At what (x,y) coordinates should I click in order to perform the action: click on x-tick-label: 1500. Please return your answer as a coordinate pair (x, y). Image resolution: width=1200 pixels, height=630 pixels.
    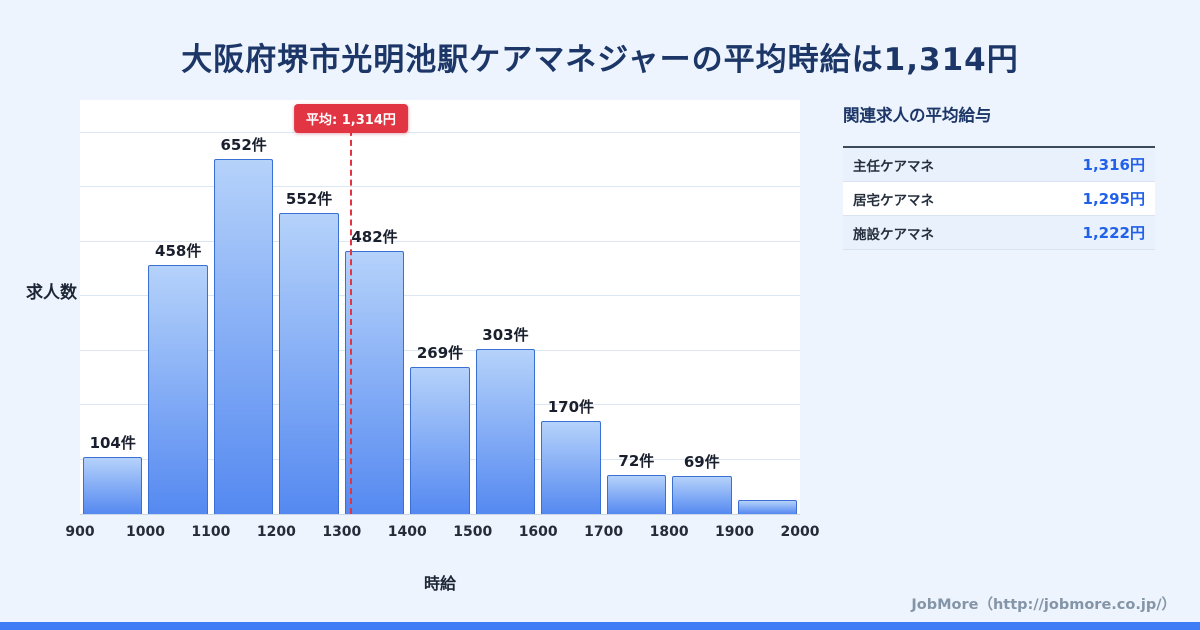
    Looking at the image, I should click on (473, 532).